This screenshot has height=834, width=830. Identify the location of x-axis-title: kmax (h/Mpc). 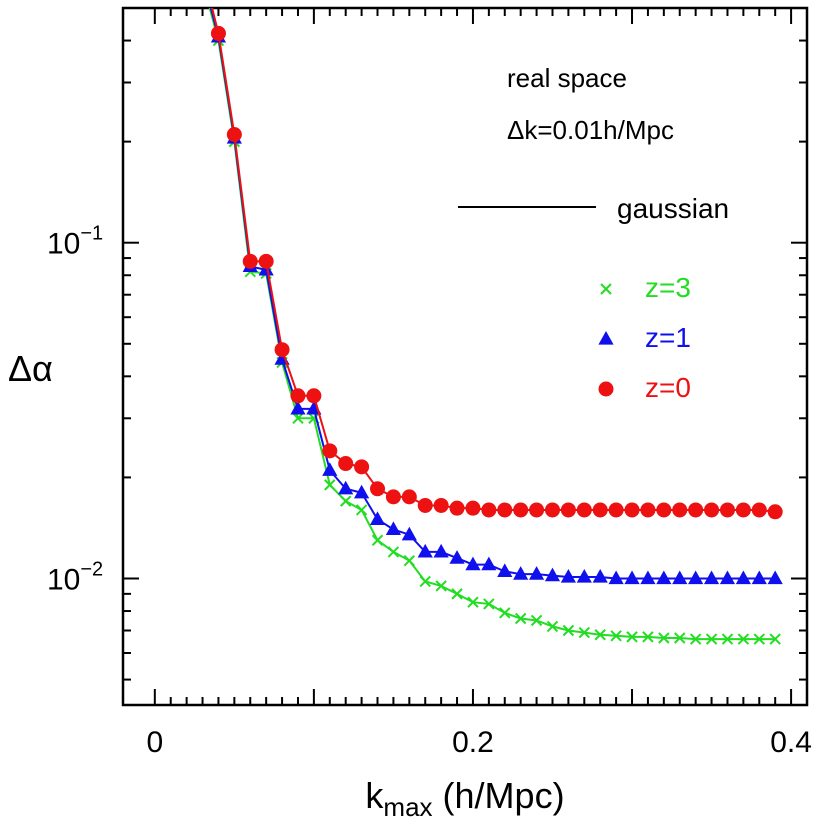
(464, 798).